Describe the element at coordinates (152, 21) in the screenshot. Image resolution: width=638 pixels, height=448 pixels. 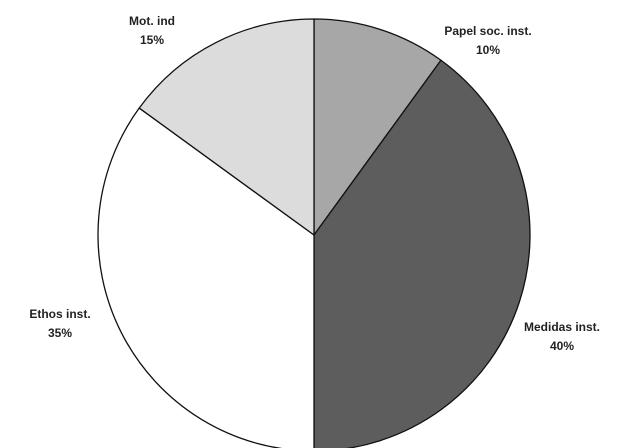
I see `slice-label-4: Mot. ind` at that location.